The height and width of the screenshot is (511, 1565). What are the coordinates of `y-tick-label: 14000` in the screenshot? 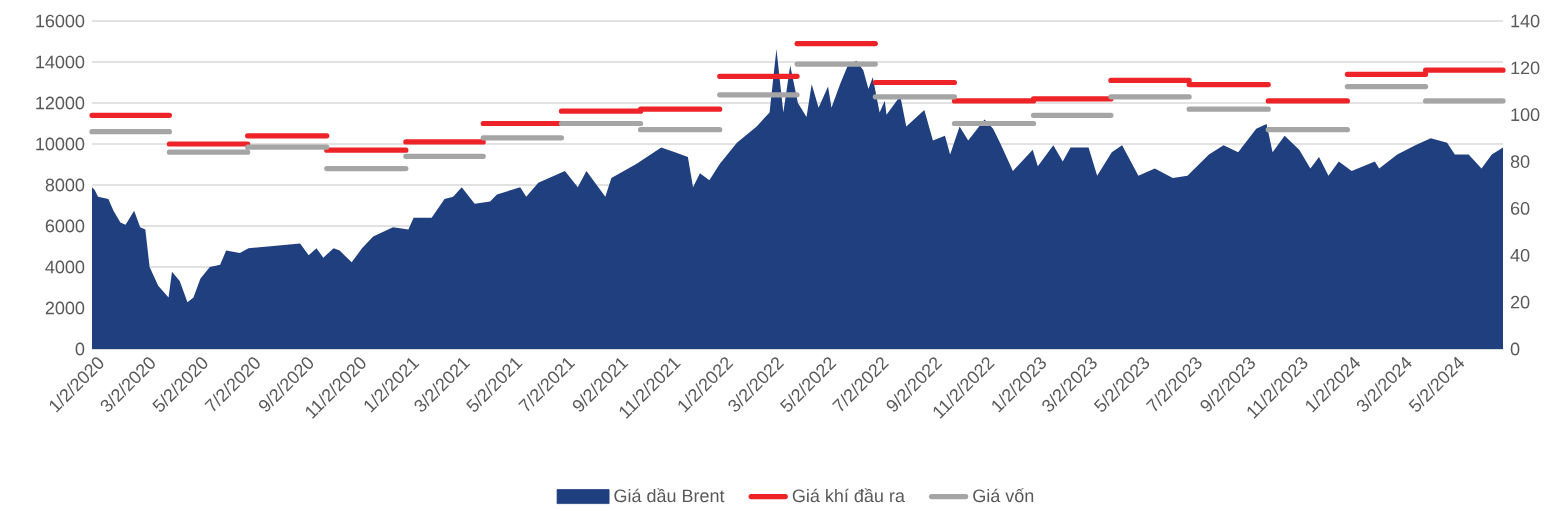 It's located at (60, 62).